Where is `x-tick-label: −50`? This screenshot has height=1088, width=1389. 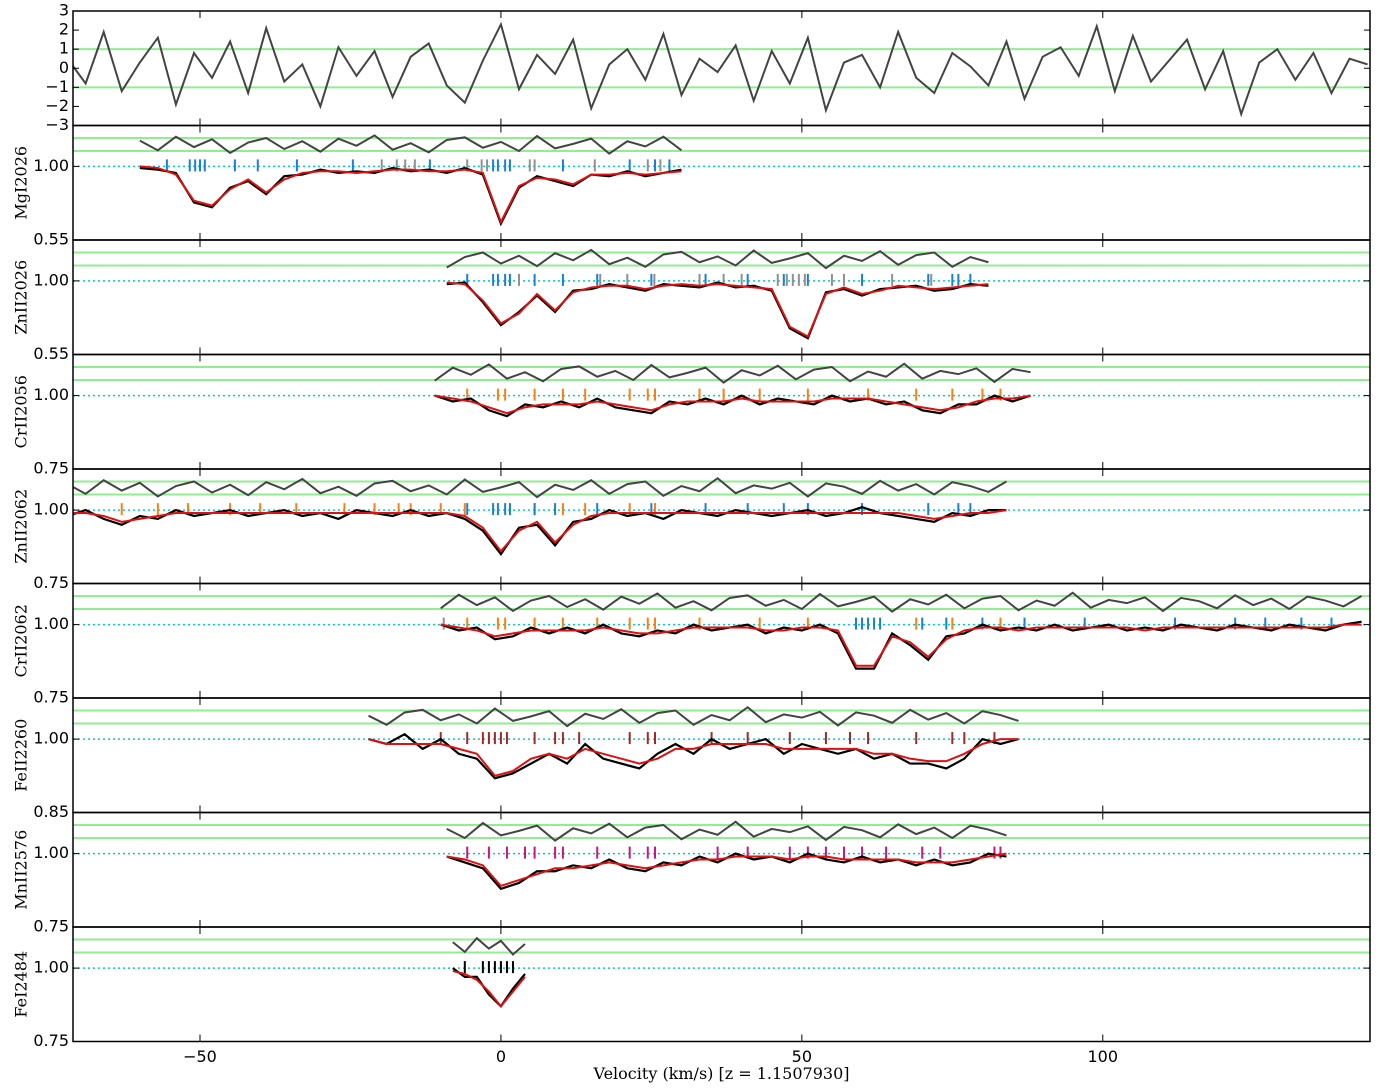
x-tick-label: −50 is located at coordinates (200, 1056).